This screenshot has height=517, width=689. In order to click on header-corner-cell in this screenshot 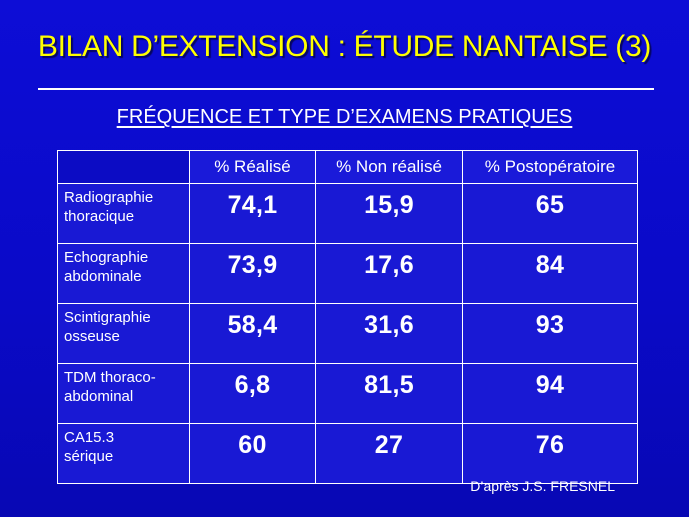, I will do `click(123, 167)`.